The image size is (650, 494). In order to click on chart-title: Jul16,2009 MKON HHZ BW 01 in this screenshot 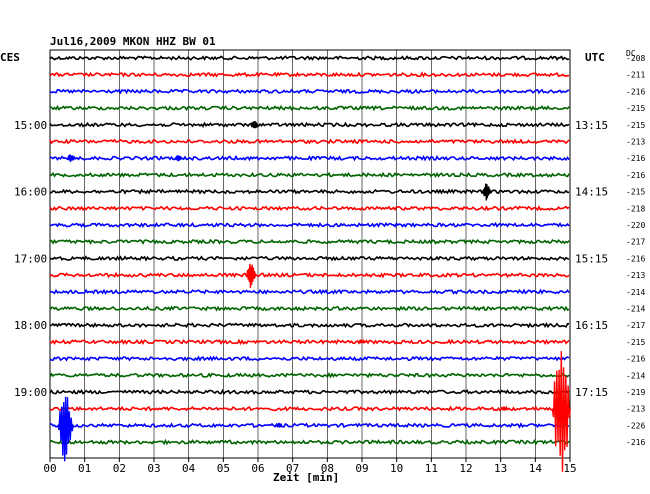, I will do `click(133, 41)`.